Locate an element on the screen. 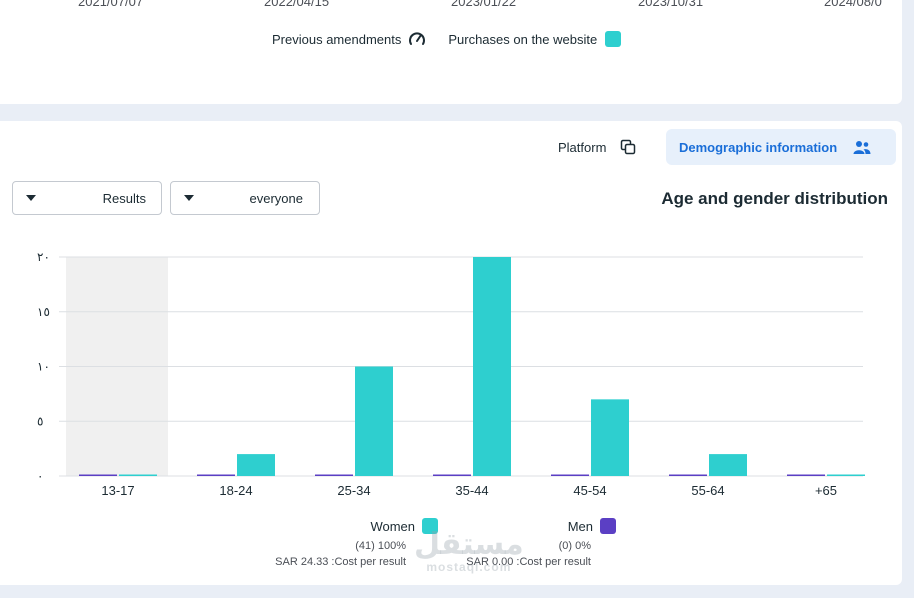 This screenshot has height=598, width=914. x-tick-label: 13-17 is located at coordinates (117, 490).